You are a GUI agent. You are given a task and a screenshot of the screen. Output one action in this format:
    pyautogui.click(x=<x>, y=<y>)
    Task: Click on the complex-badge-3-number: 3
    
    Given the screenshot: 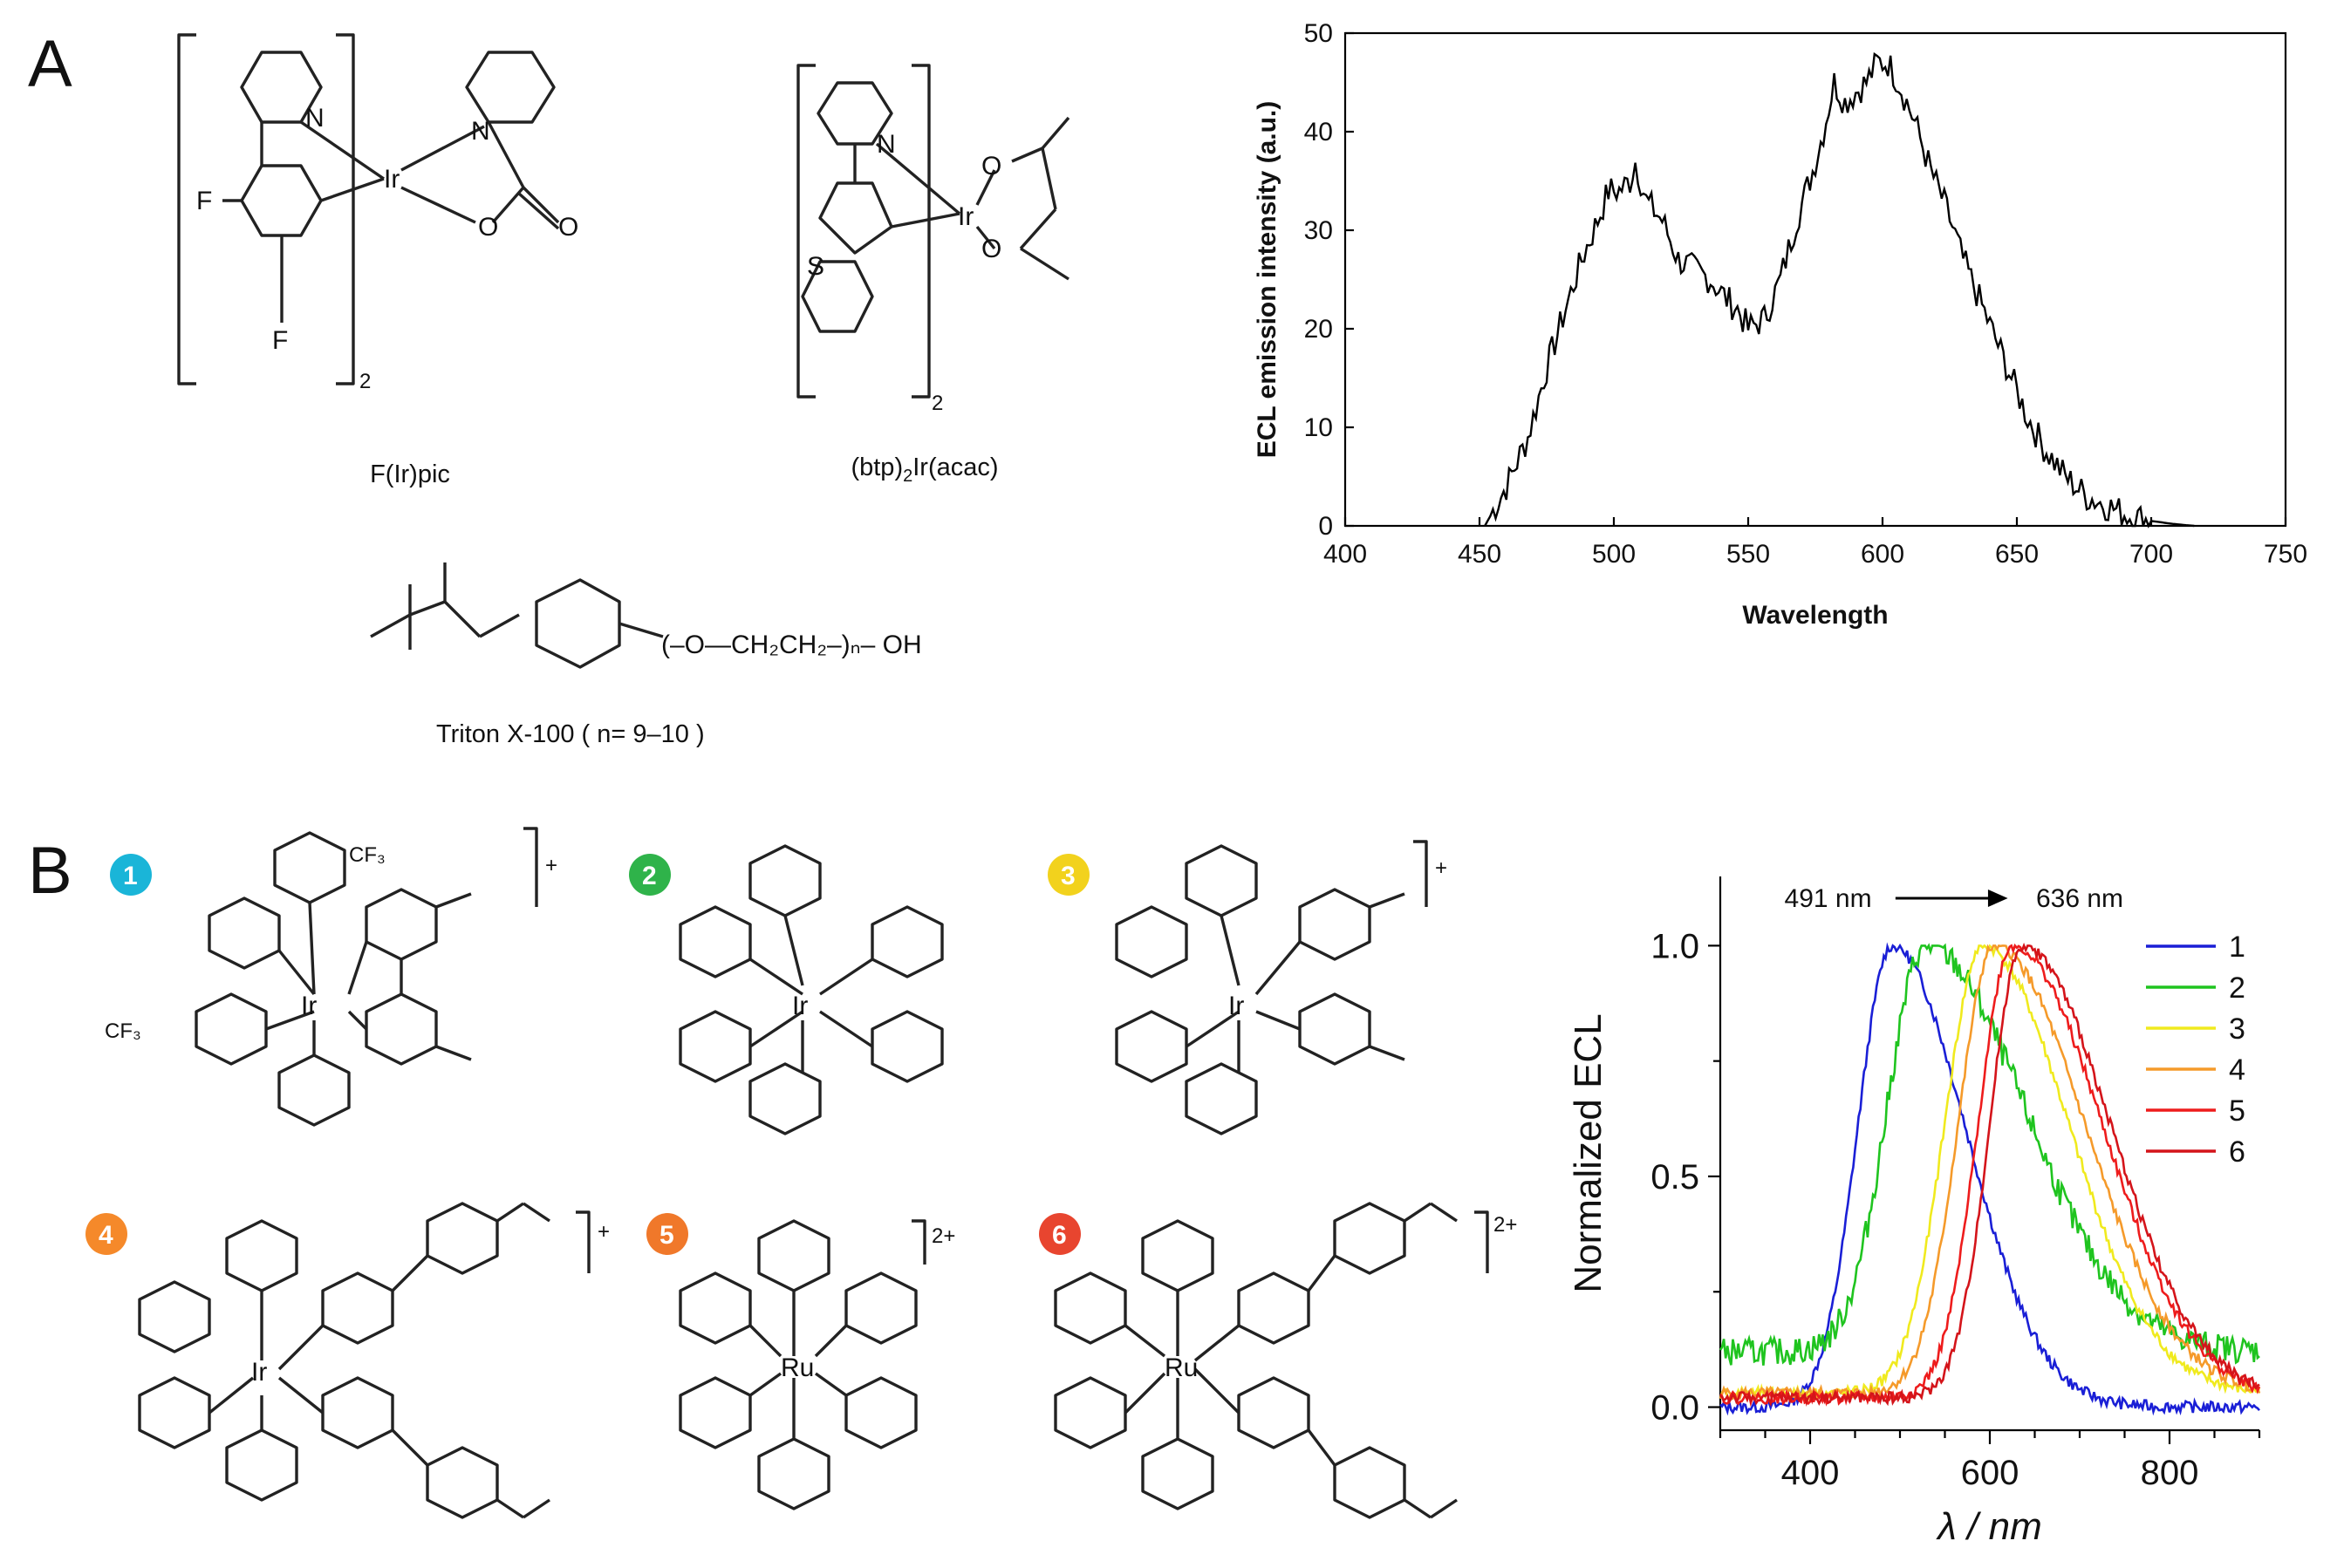 What is the action you would take?
    pyautogui.click(x=1068, y=876)
    